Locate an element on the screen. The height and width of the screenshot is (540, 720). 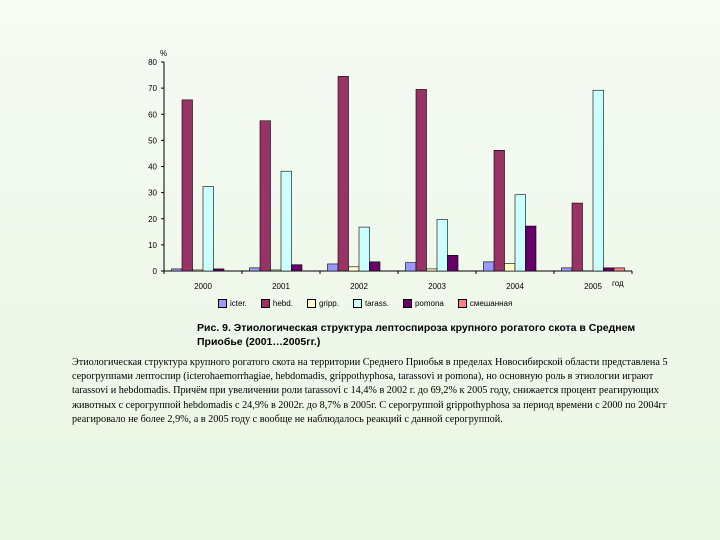
bar-gripp-2000 is located at coordinates (198, 270).